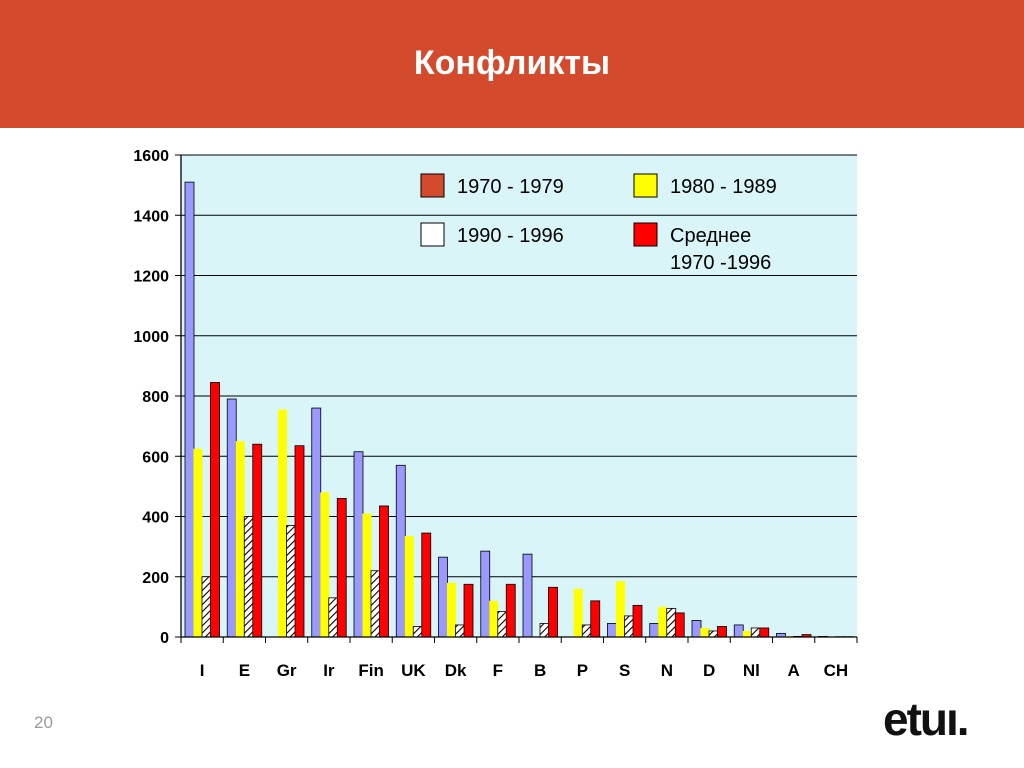 This screenshot has width=1024, height=768. What do you see at coordinates (510, 187) in the screenshot?
I see `legend-label: 1970 - 1979` at bounding box center [510, 187].